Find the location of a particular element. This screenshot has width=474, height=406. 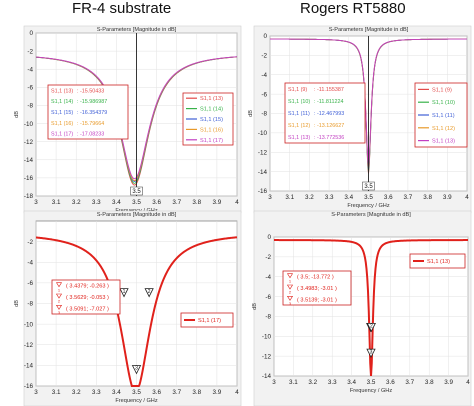

readout-value: ( 3.5139; -3.01 ) is located at coordinates (317, 300).